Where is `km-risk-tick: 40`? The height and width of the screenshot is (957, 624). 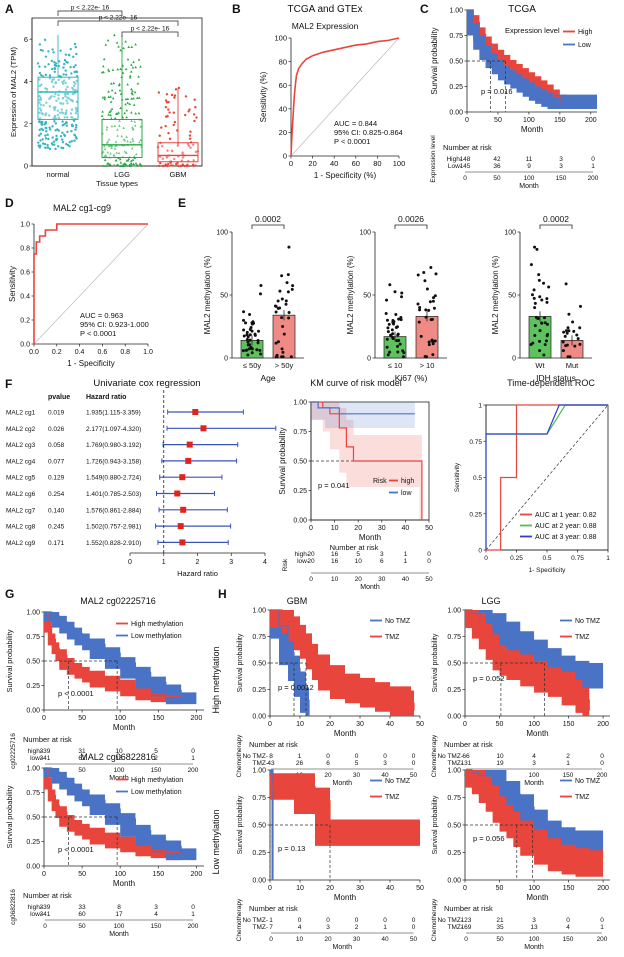 km-risk-tick: 40 is located at coordinates (406, 579).